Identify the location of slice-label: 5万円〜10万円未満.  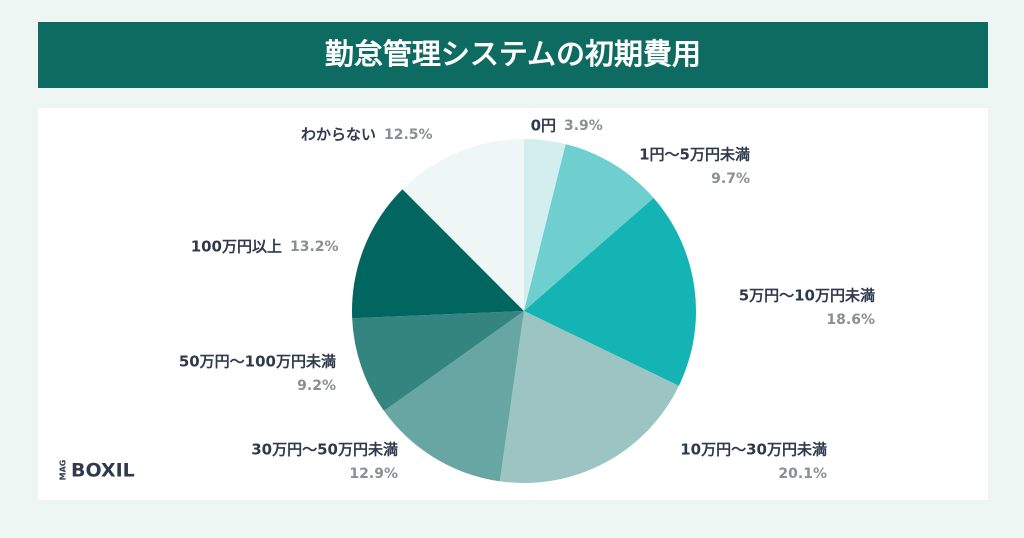
(807, 296).